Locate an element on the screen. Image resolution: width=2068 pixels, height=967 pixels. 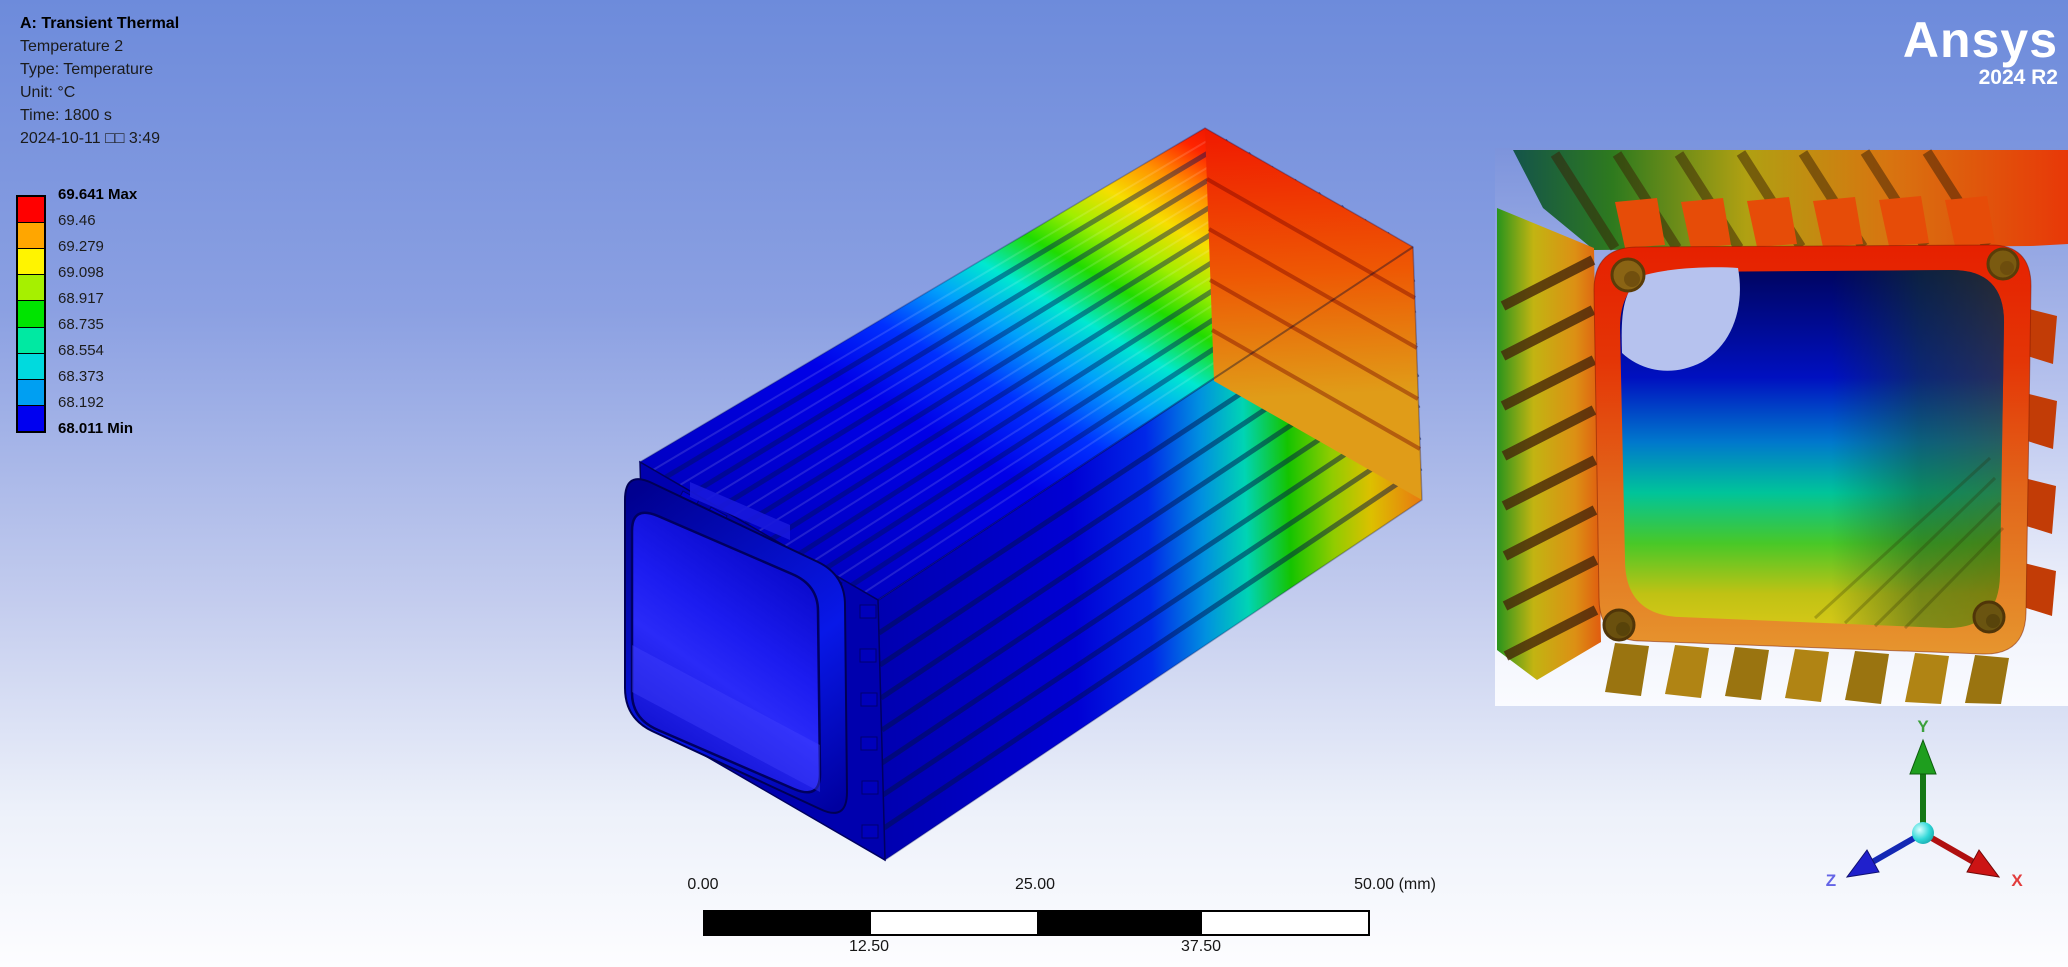
z-axis-label: Z is located at coordinates (1831, 880).